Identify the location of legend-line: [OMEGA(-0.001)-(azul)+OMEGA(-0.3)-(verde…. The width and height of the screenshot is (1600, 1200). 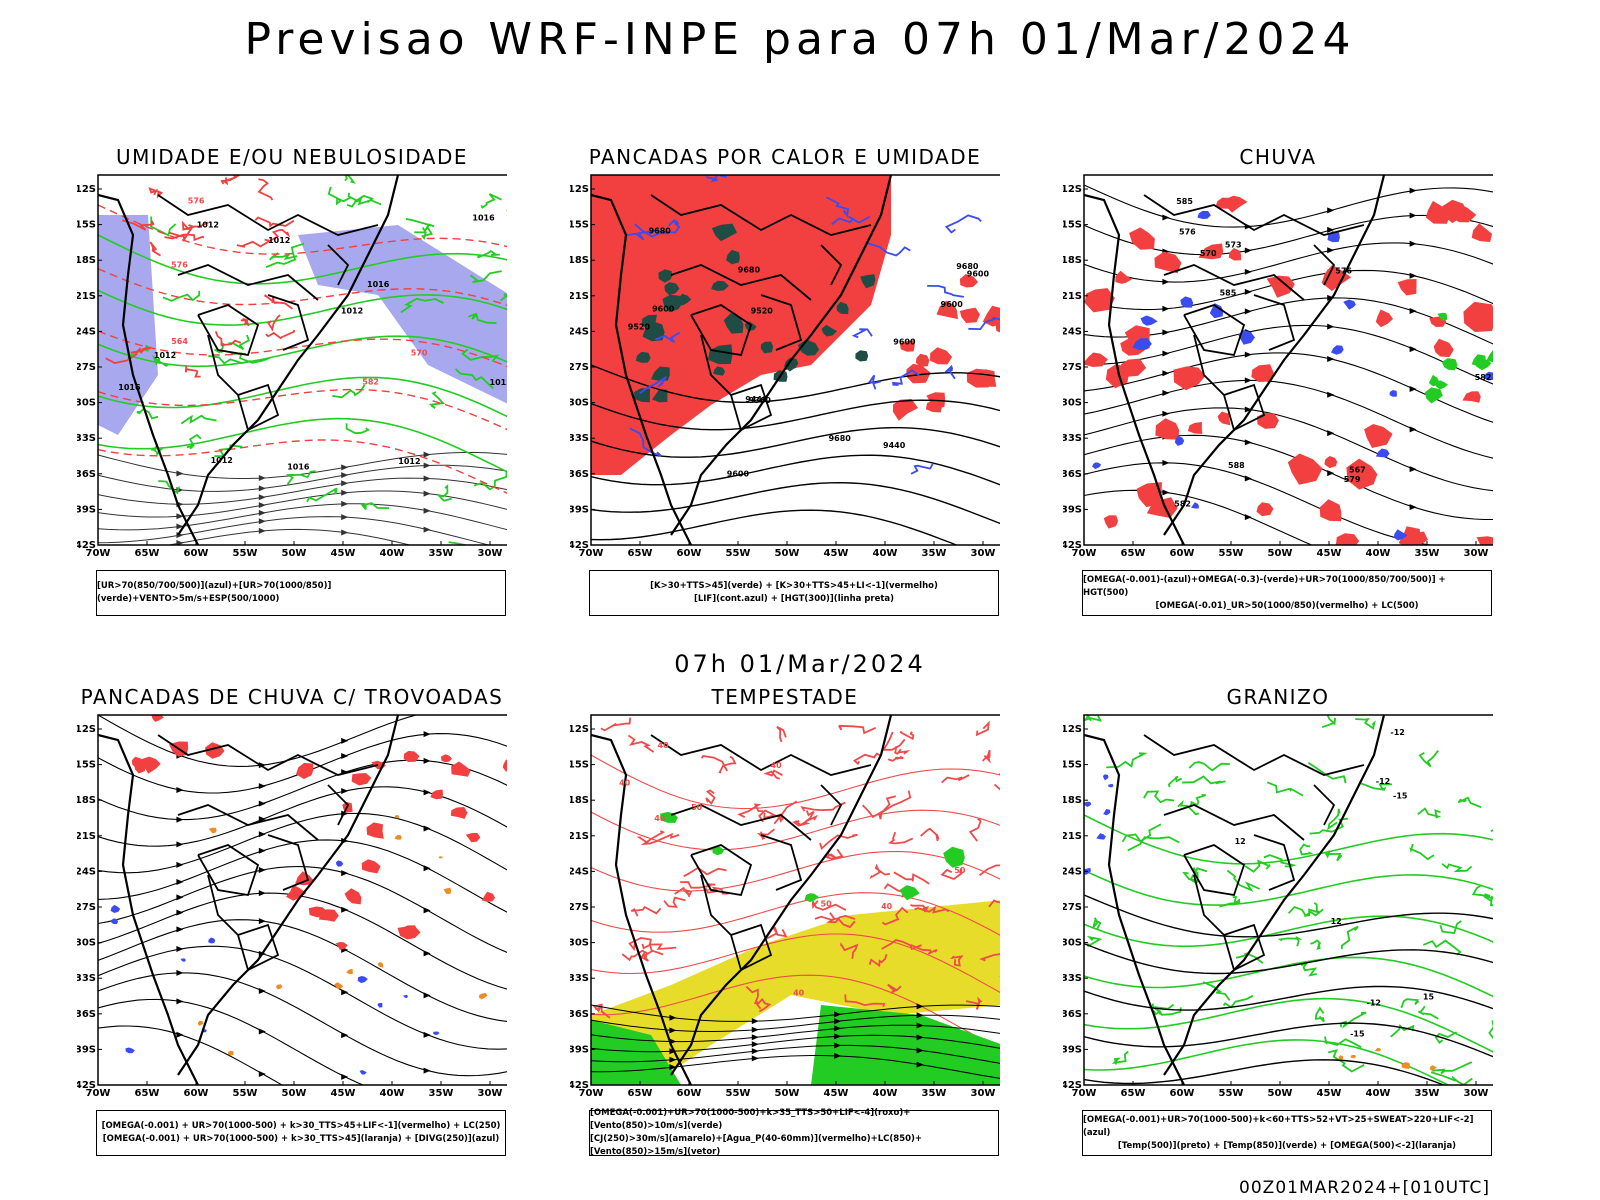
(1264, 586).